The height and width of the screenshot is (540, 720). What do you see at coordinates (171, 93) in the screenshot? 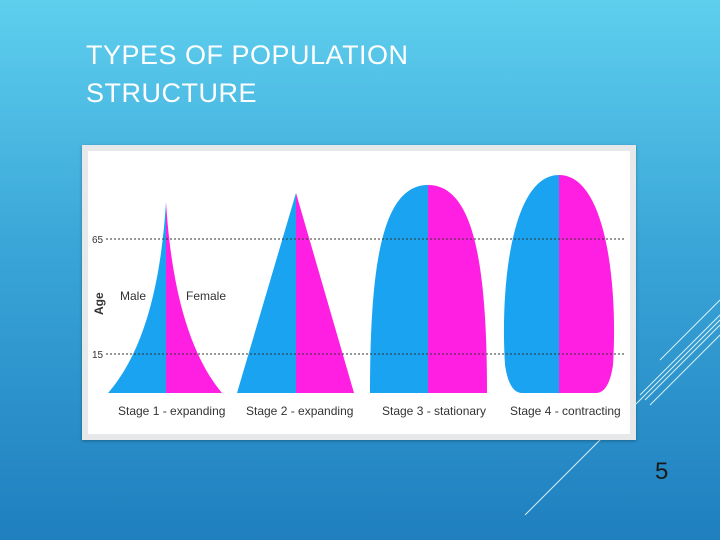
I see `title-line-2: STRUCTURE` at bounding box center [171, 93].